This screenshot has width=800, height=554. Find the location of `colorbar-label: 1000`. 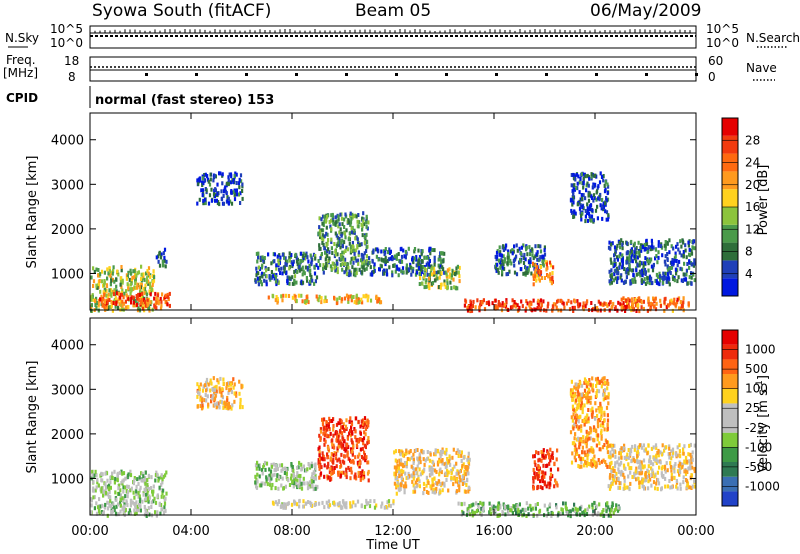

colorbar-label: 1000 is located at coordinates (760, 350).